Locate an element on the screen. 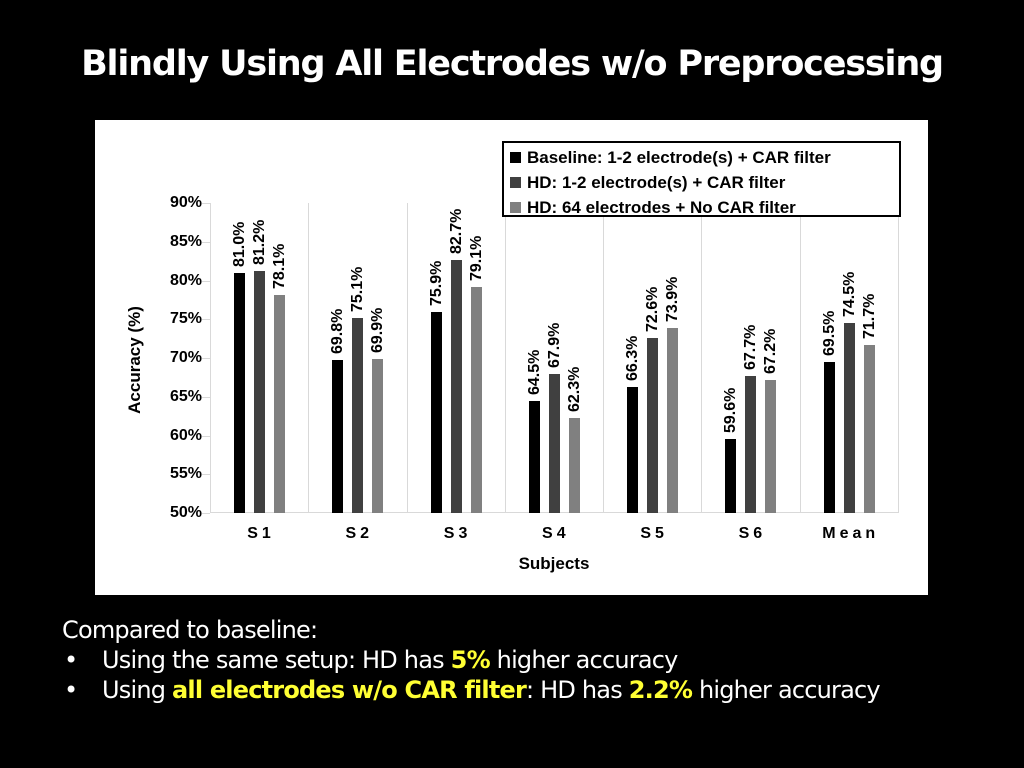 This screenshot has height=768, width=1024. bar-value-label: 69.9% is located at coordinates (378, 330).